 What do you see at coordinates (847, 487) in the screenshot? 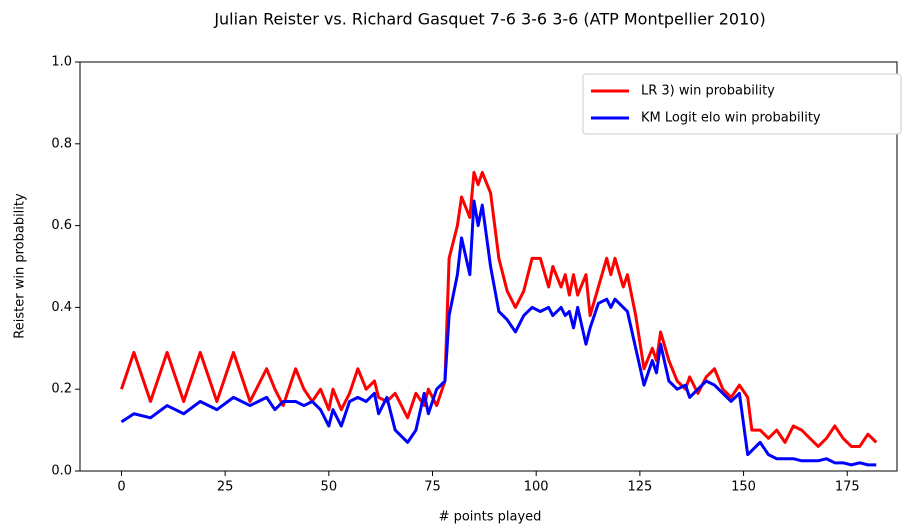
I see `x-tick-label: 175` at bounding box center [847, 487].